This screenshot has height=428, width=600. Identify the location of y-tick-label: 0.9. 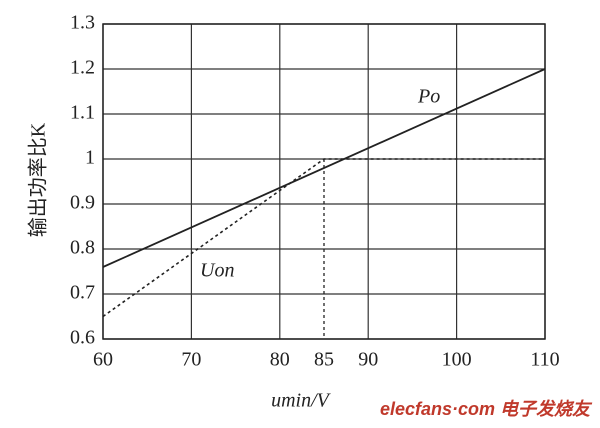
(82, 203).